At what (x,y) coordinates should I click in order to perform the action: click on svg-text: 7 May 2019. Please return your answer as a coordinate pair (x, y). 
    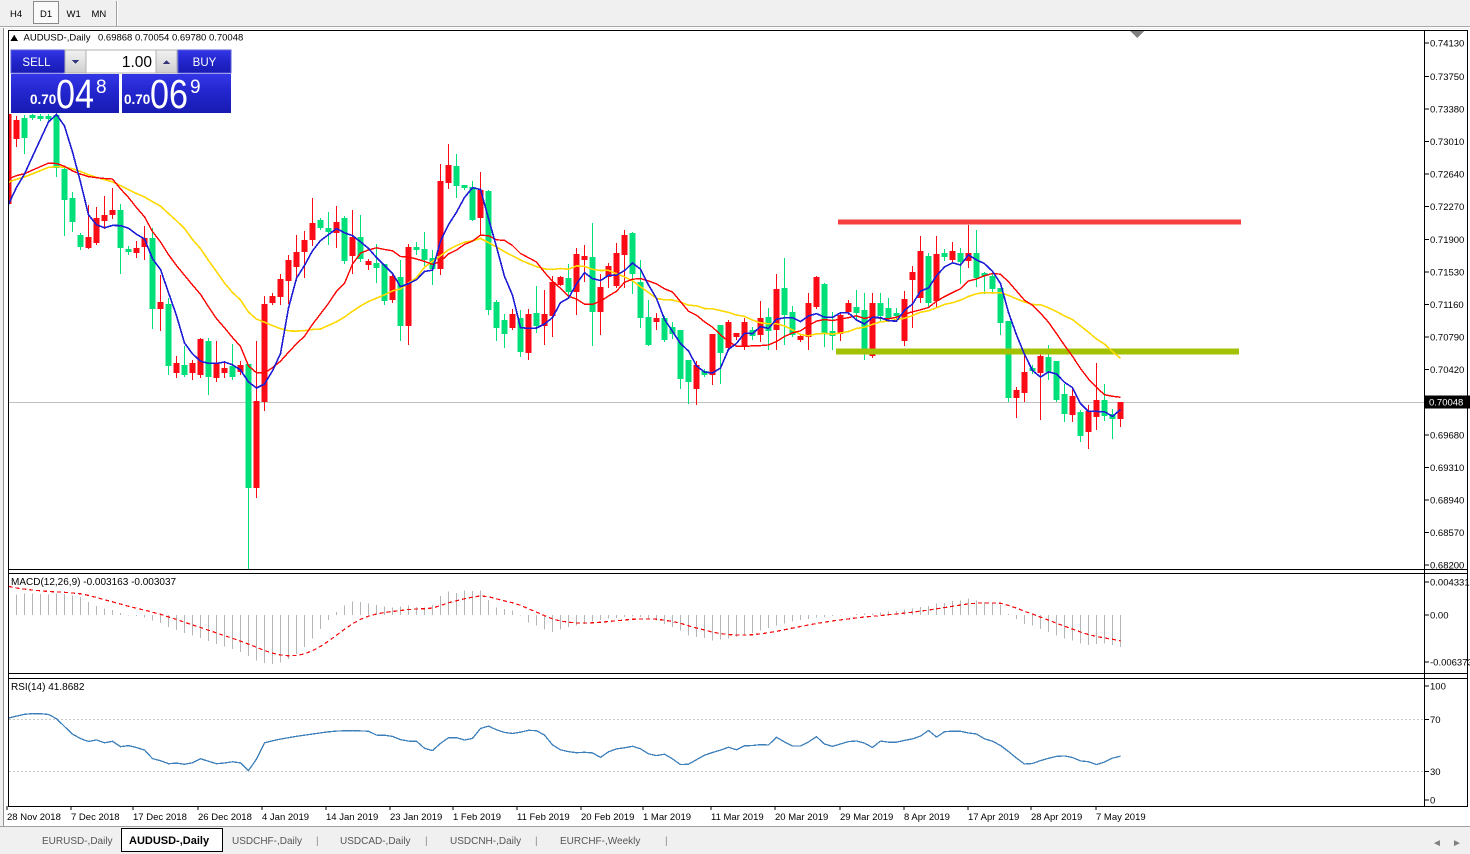
    Looking at the image, I should click on (1121, 817).